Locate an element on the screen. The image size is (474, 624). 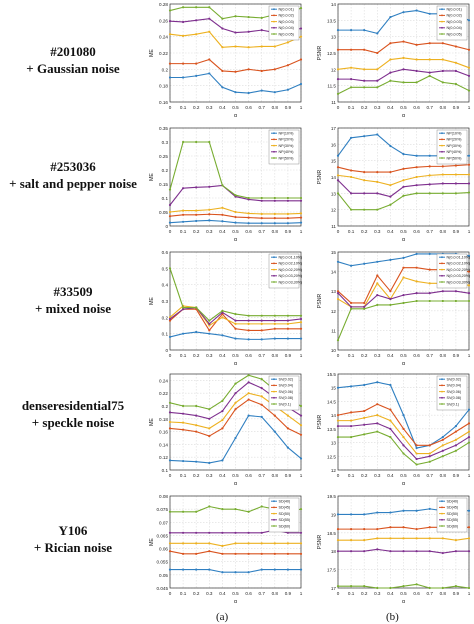
y-tick-label: 0.16 is located at coordinates (163, 102).